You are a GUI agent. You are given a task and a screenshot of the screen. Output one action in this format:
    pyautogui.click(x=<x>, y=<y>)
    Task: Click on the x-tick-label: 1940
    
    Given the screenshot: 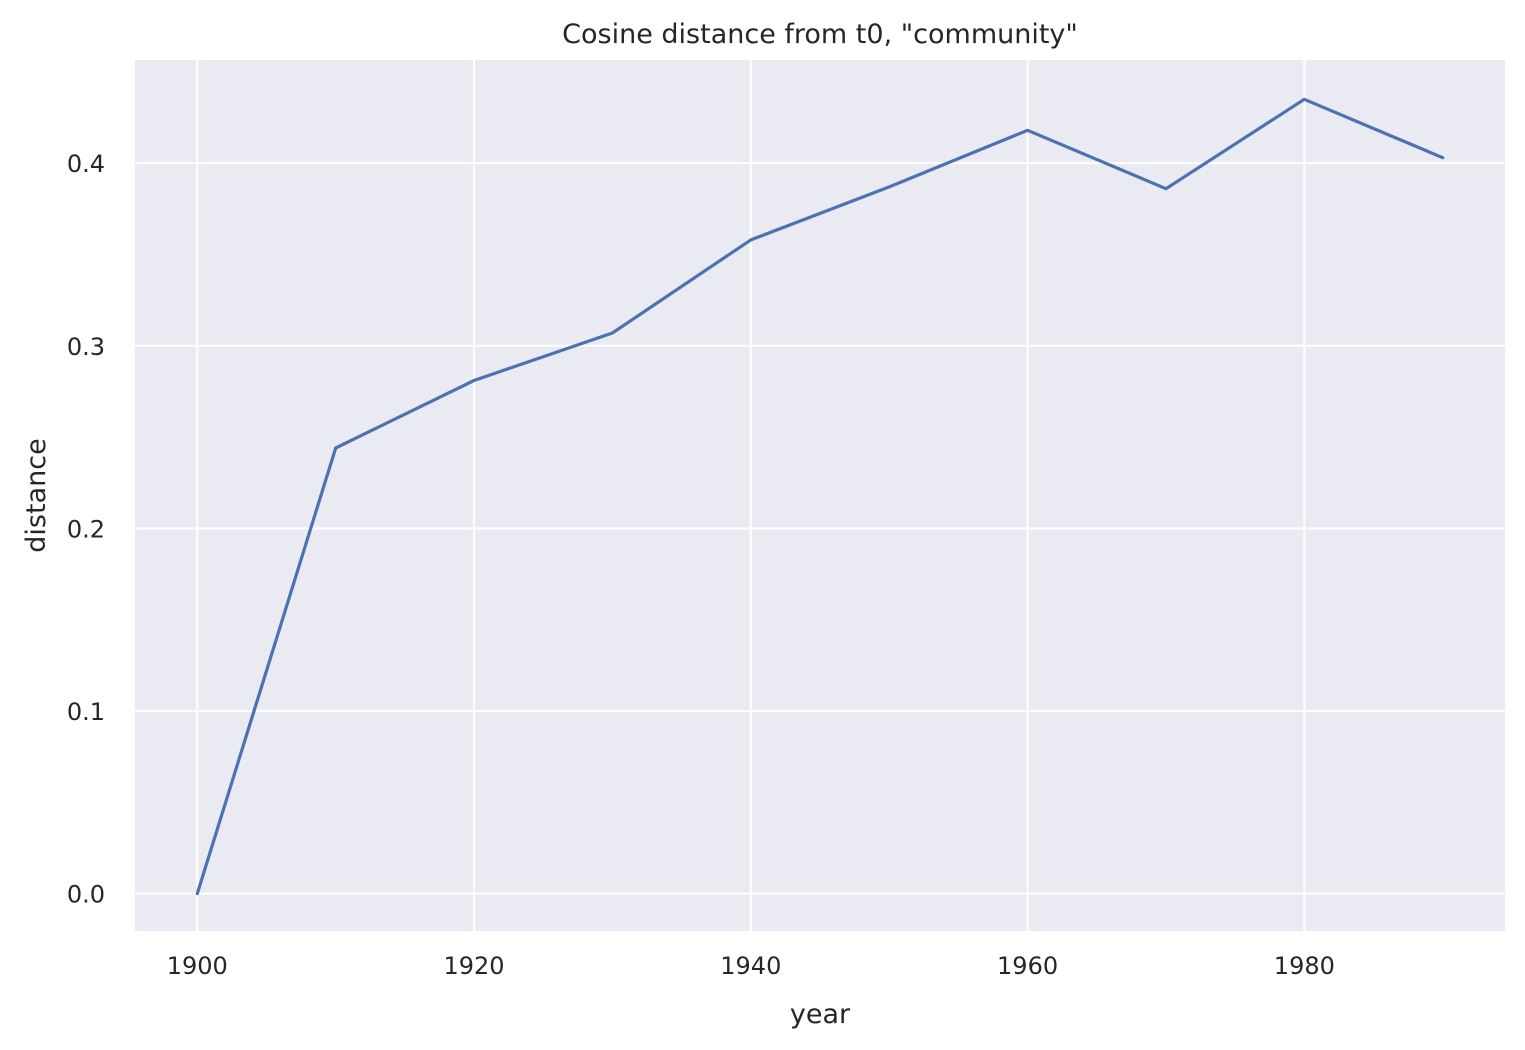 What is the action you would take?
    pyautogui.click(x=750, y=966)
    